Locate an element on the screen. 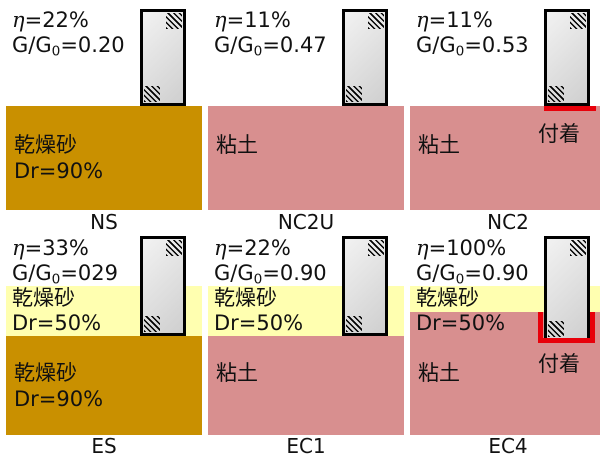 Image resolution: width=600 pixels, height=466 pixels. case-caption: NS is located at coordinates (104, 222).